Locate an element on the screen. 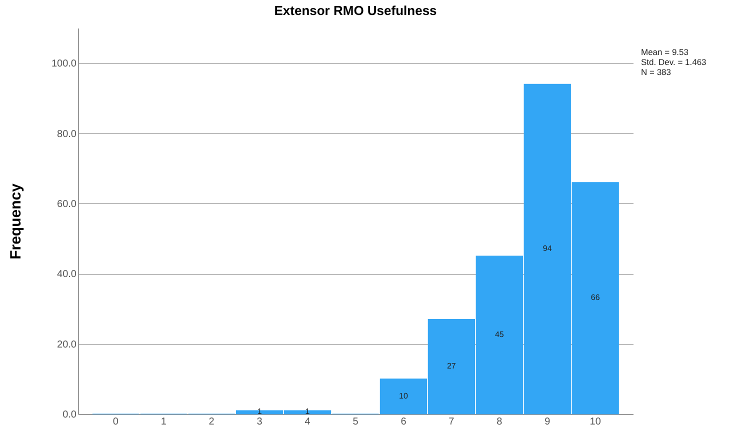  x-tick-label: 9 is located at coordinates (547, 422).